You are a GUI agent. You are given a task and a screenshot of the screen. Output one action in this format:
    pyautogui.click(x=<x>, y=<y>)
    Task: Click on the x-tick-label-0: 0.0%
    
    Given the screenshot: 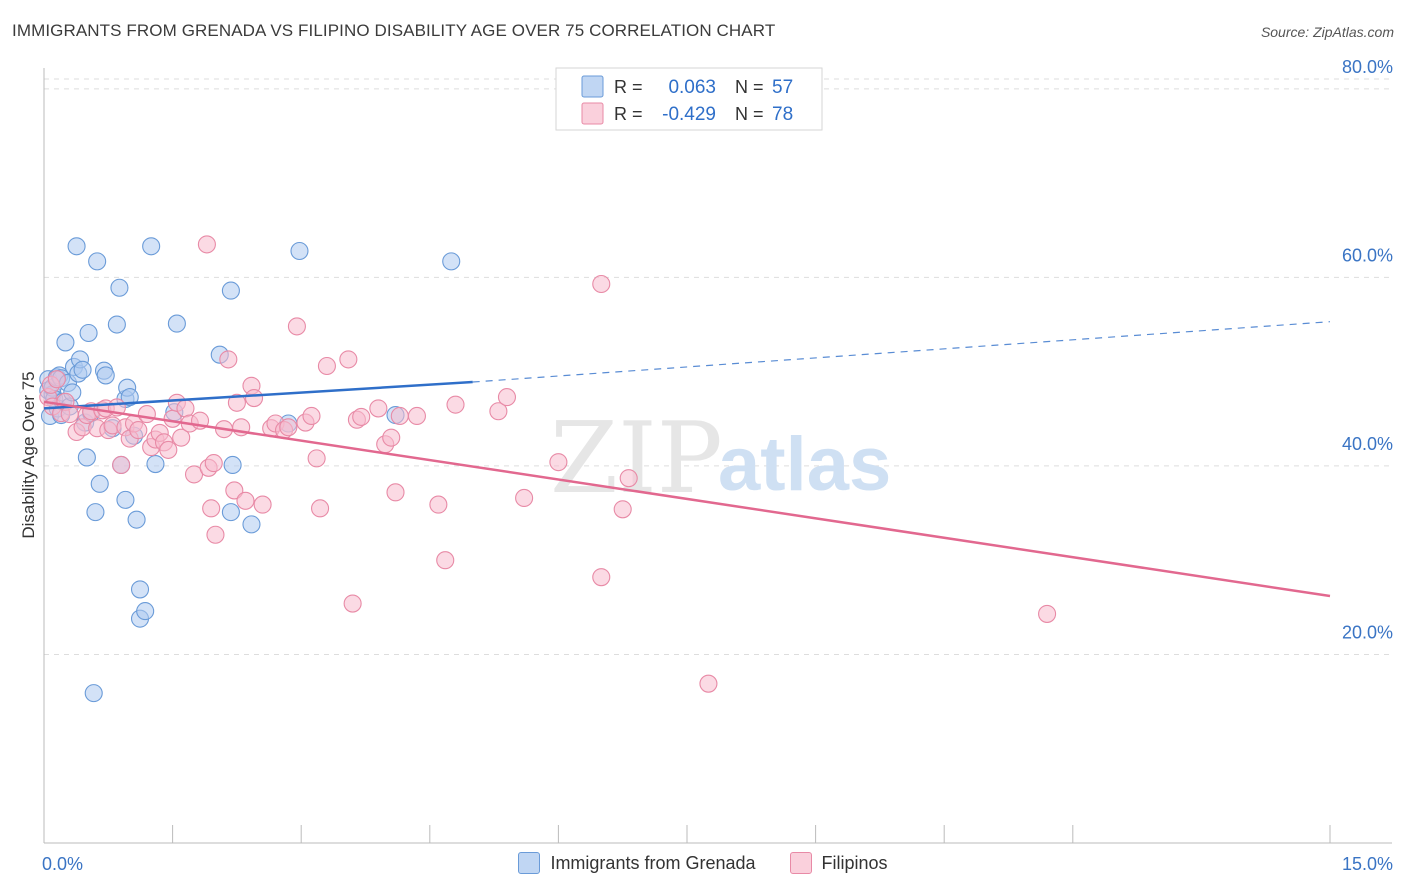 What is the action you would take?
    pyautogui.click(x=62, y=864)
    